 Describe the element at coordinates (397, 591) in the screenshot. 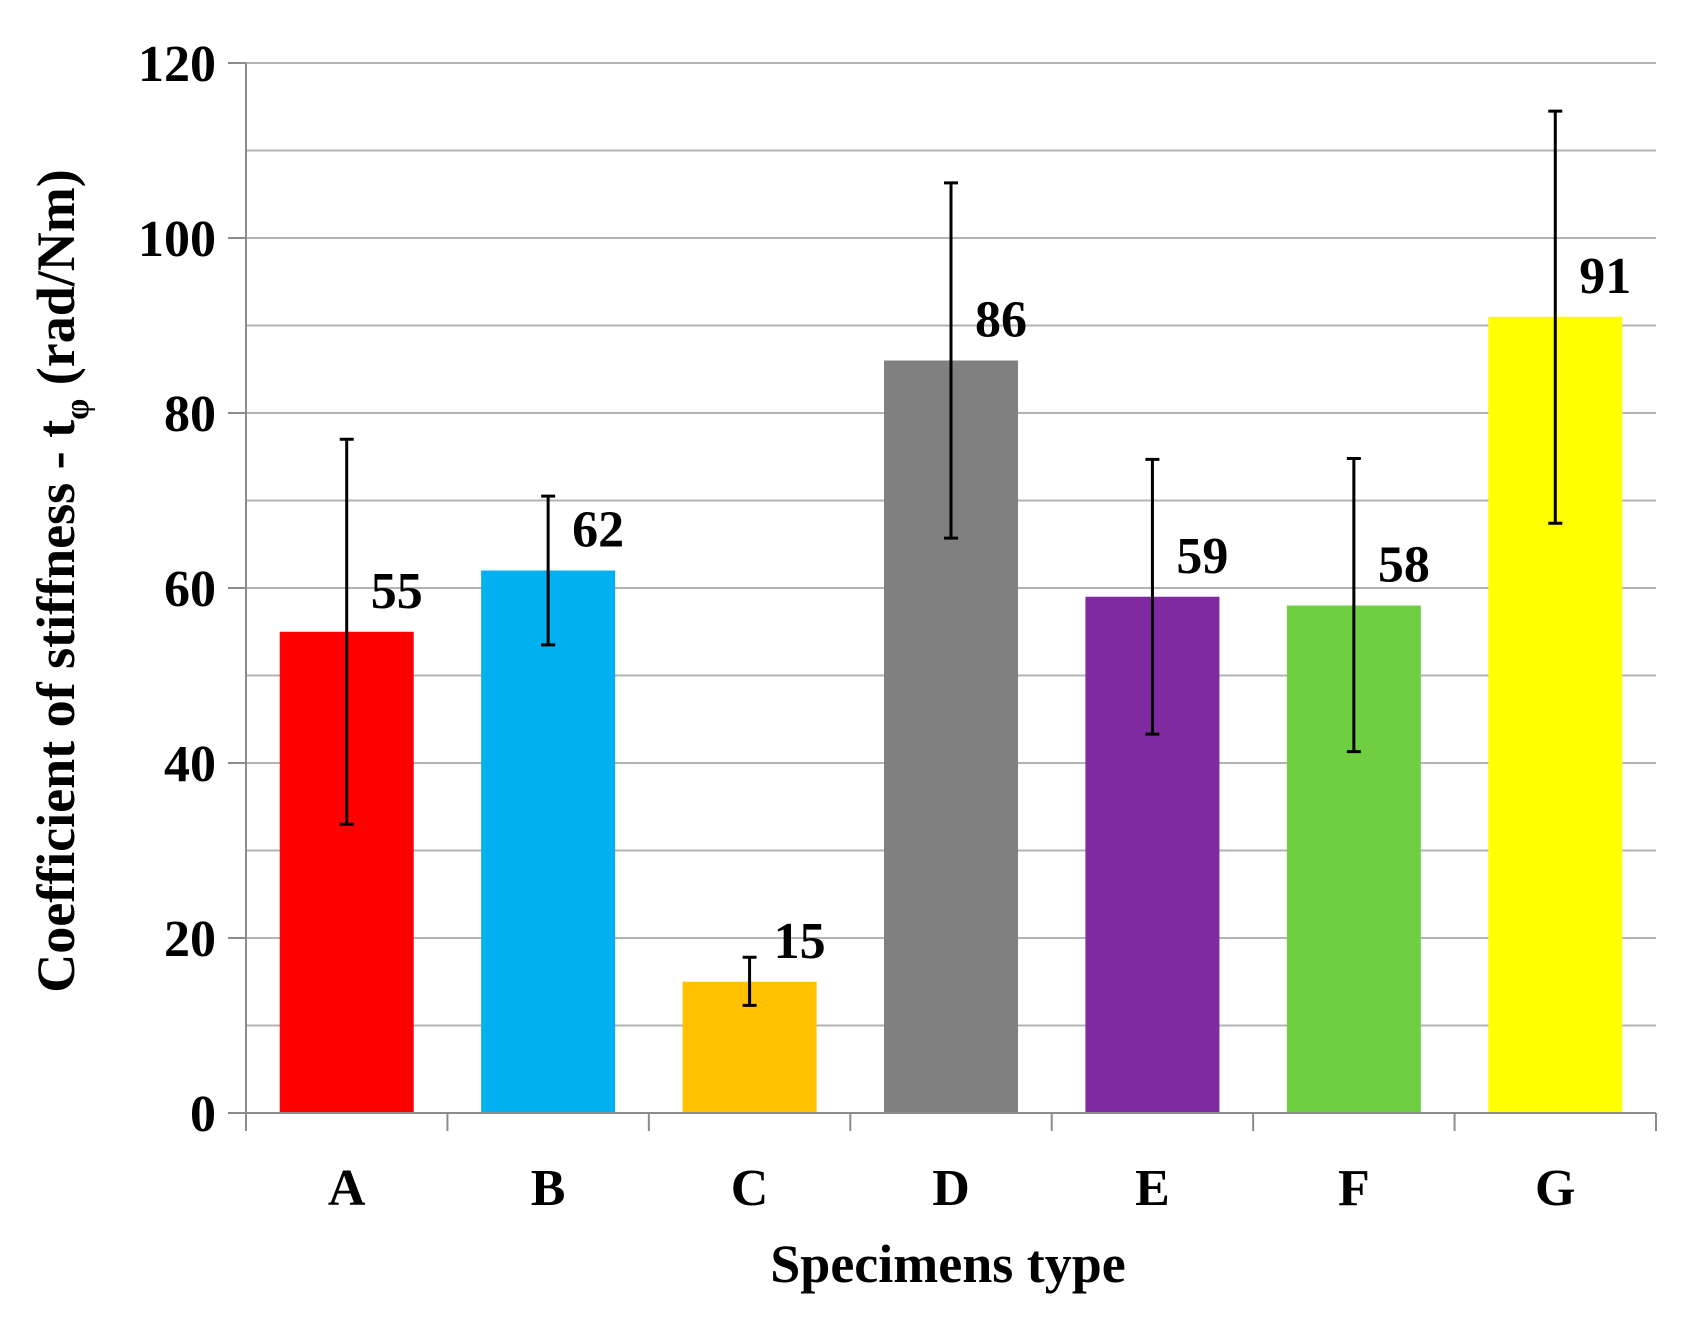

I see `data-label: 55` at that location.